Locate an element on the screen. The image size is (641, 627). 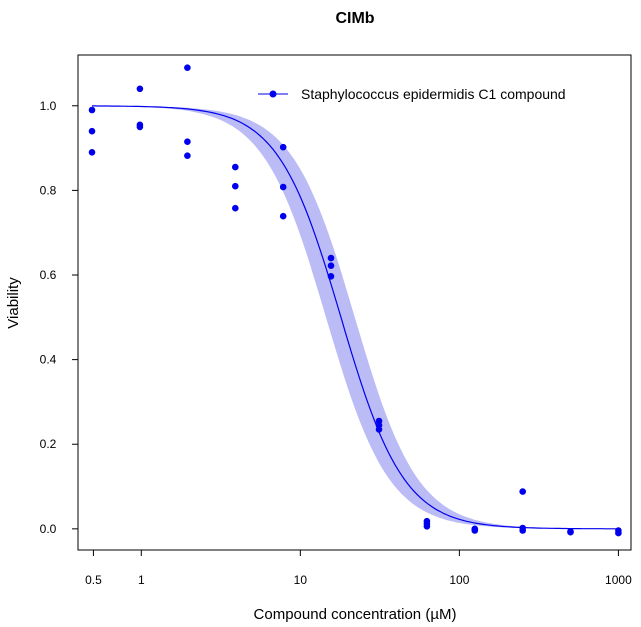
y-axis: 0.0 0.2 0.4 0.6 0.8 1.0 is located at coordinates (59, 317).